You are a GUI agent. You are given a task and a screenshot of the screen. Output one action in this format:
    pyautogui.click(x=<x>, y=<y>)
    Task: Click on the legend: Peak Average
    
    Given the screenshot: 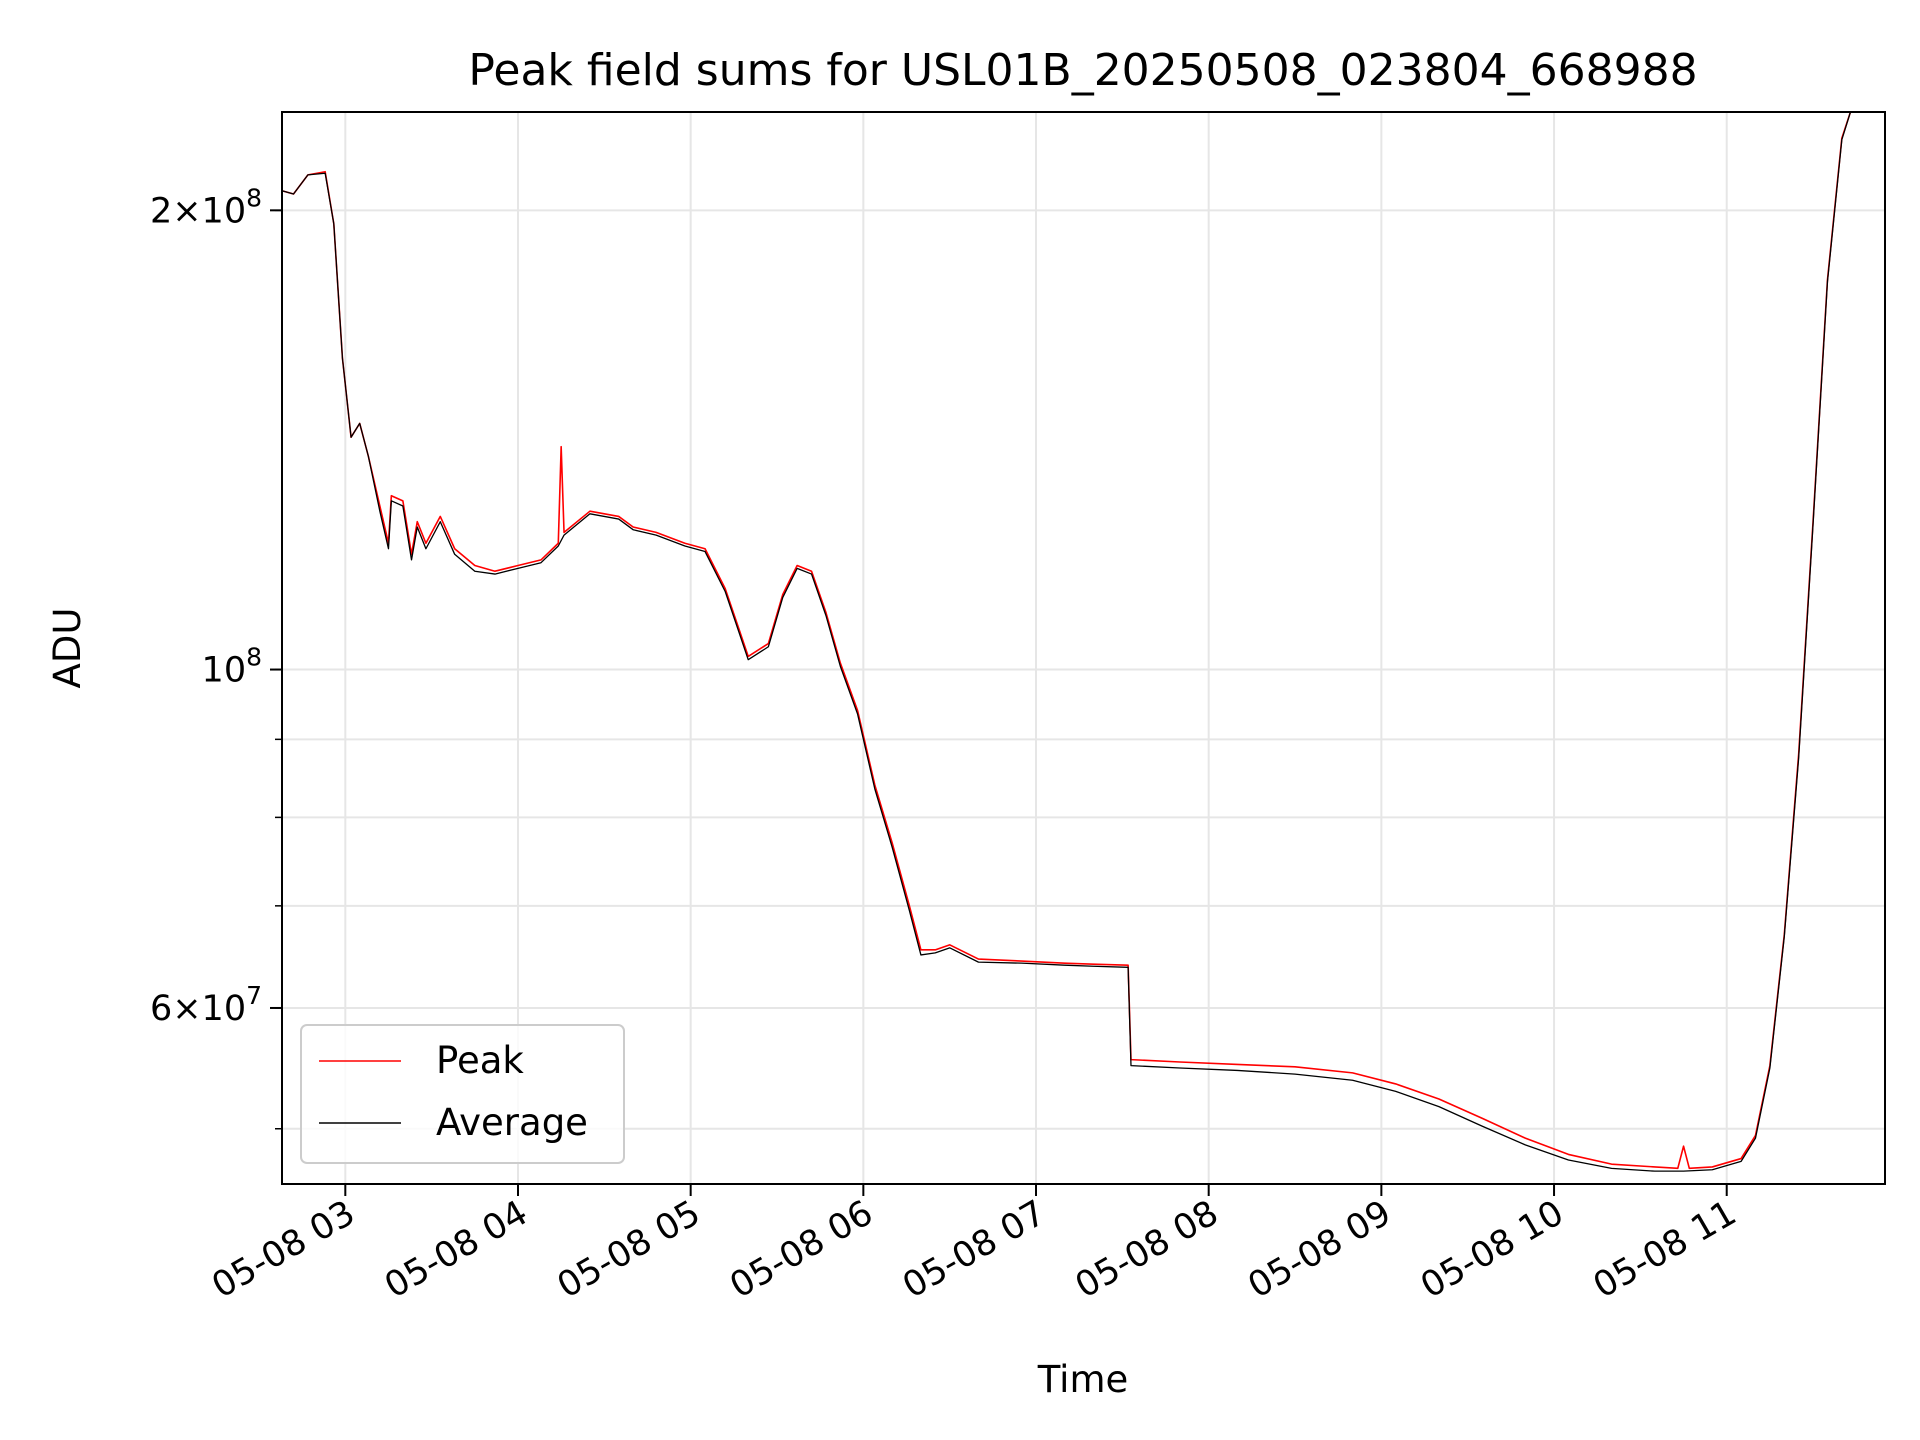 What is the action you would take?
    pyautogui.click(x=462, y=1094)
    